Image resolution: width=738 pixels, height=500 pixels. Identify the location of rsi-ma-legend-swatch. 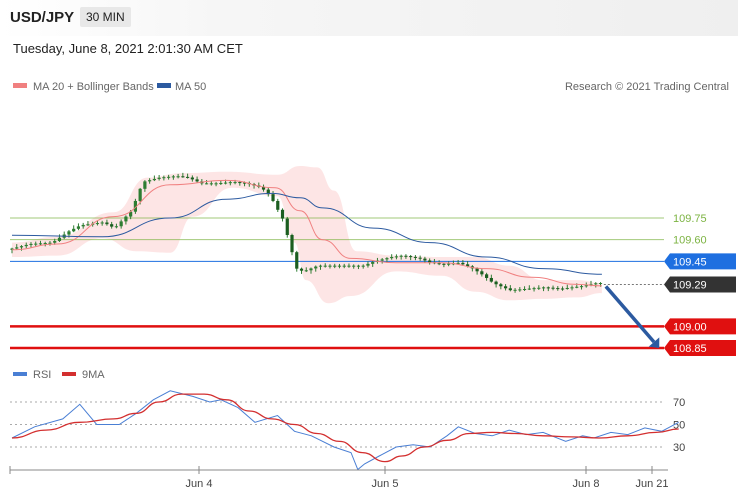
(69, 374).